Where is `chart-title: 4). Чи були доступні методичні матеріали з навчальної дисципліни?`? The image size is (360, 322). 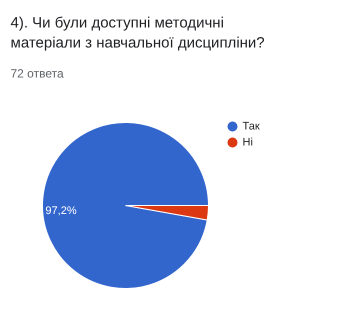 chart-title: 4). Чи були доступні методичні матеріали з навчальної дисципліни? is located at coordinates (137, 33).